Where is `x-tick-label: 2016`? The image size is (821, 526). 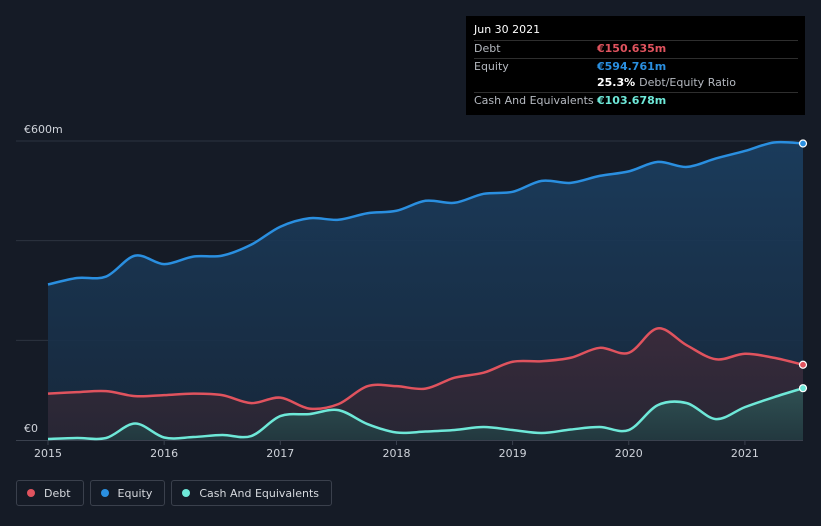 x-tick-label: 2016 is located at coordinates (164, 453).